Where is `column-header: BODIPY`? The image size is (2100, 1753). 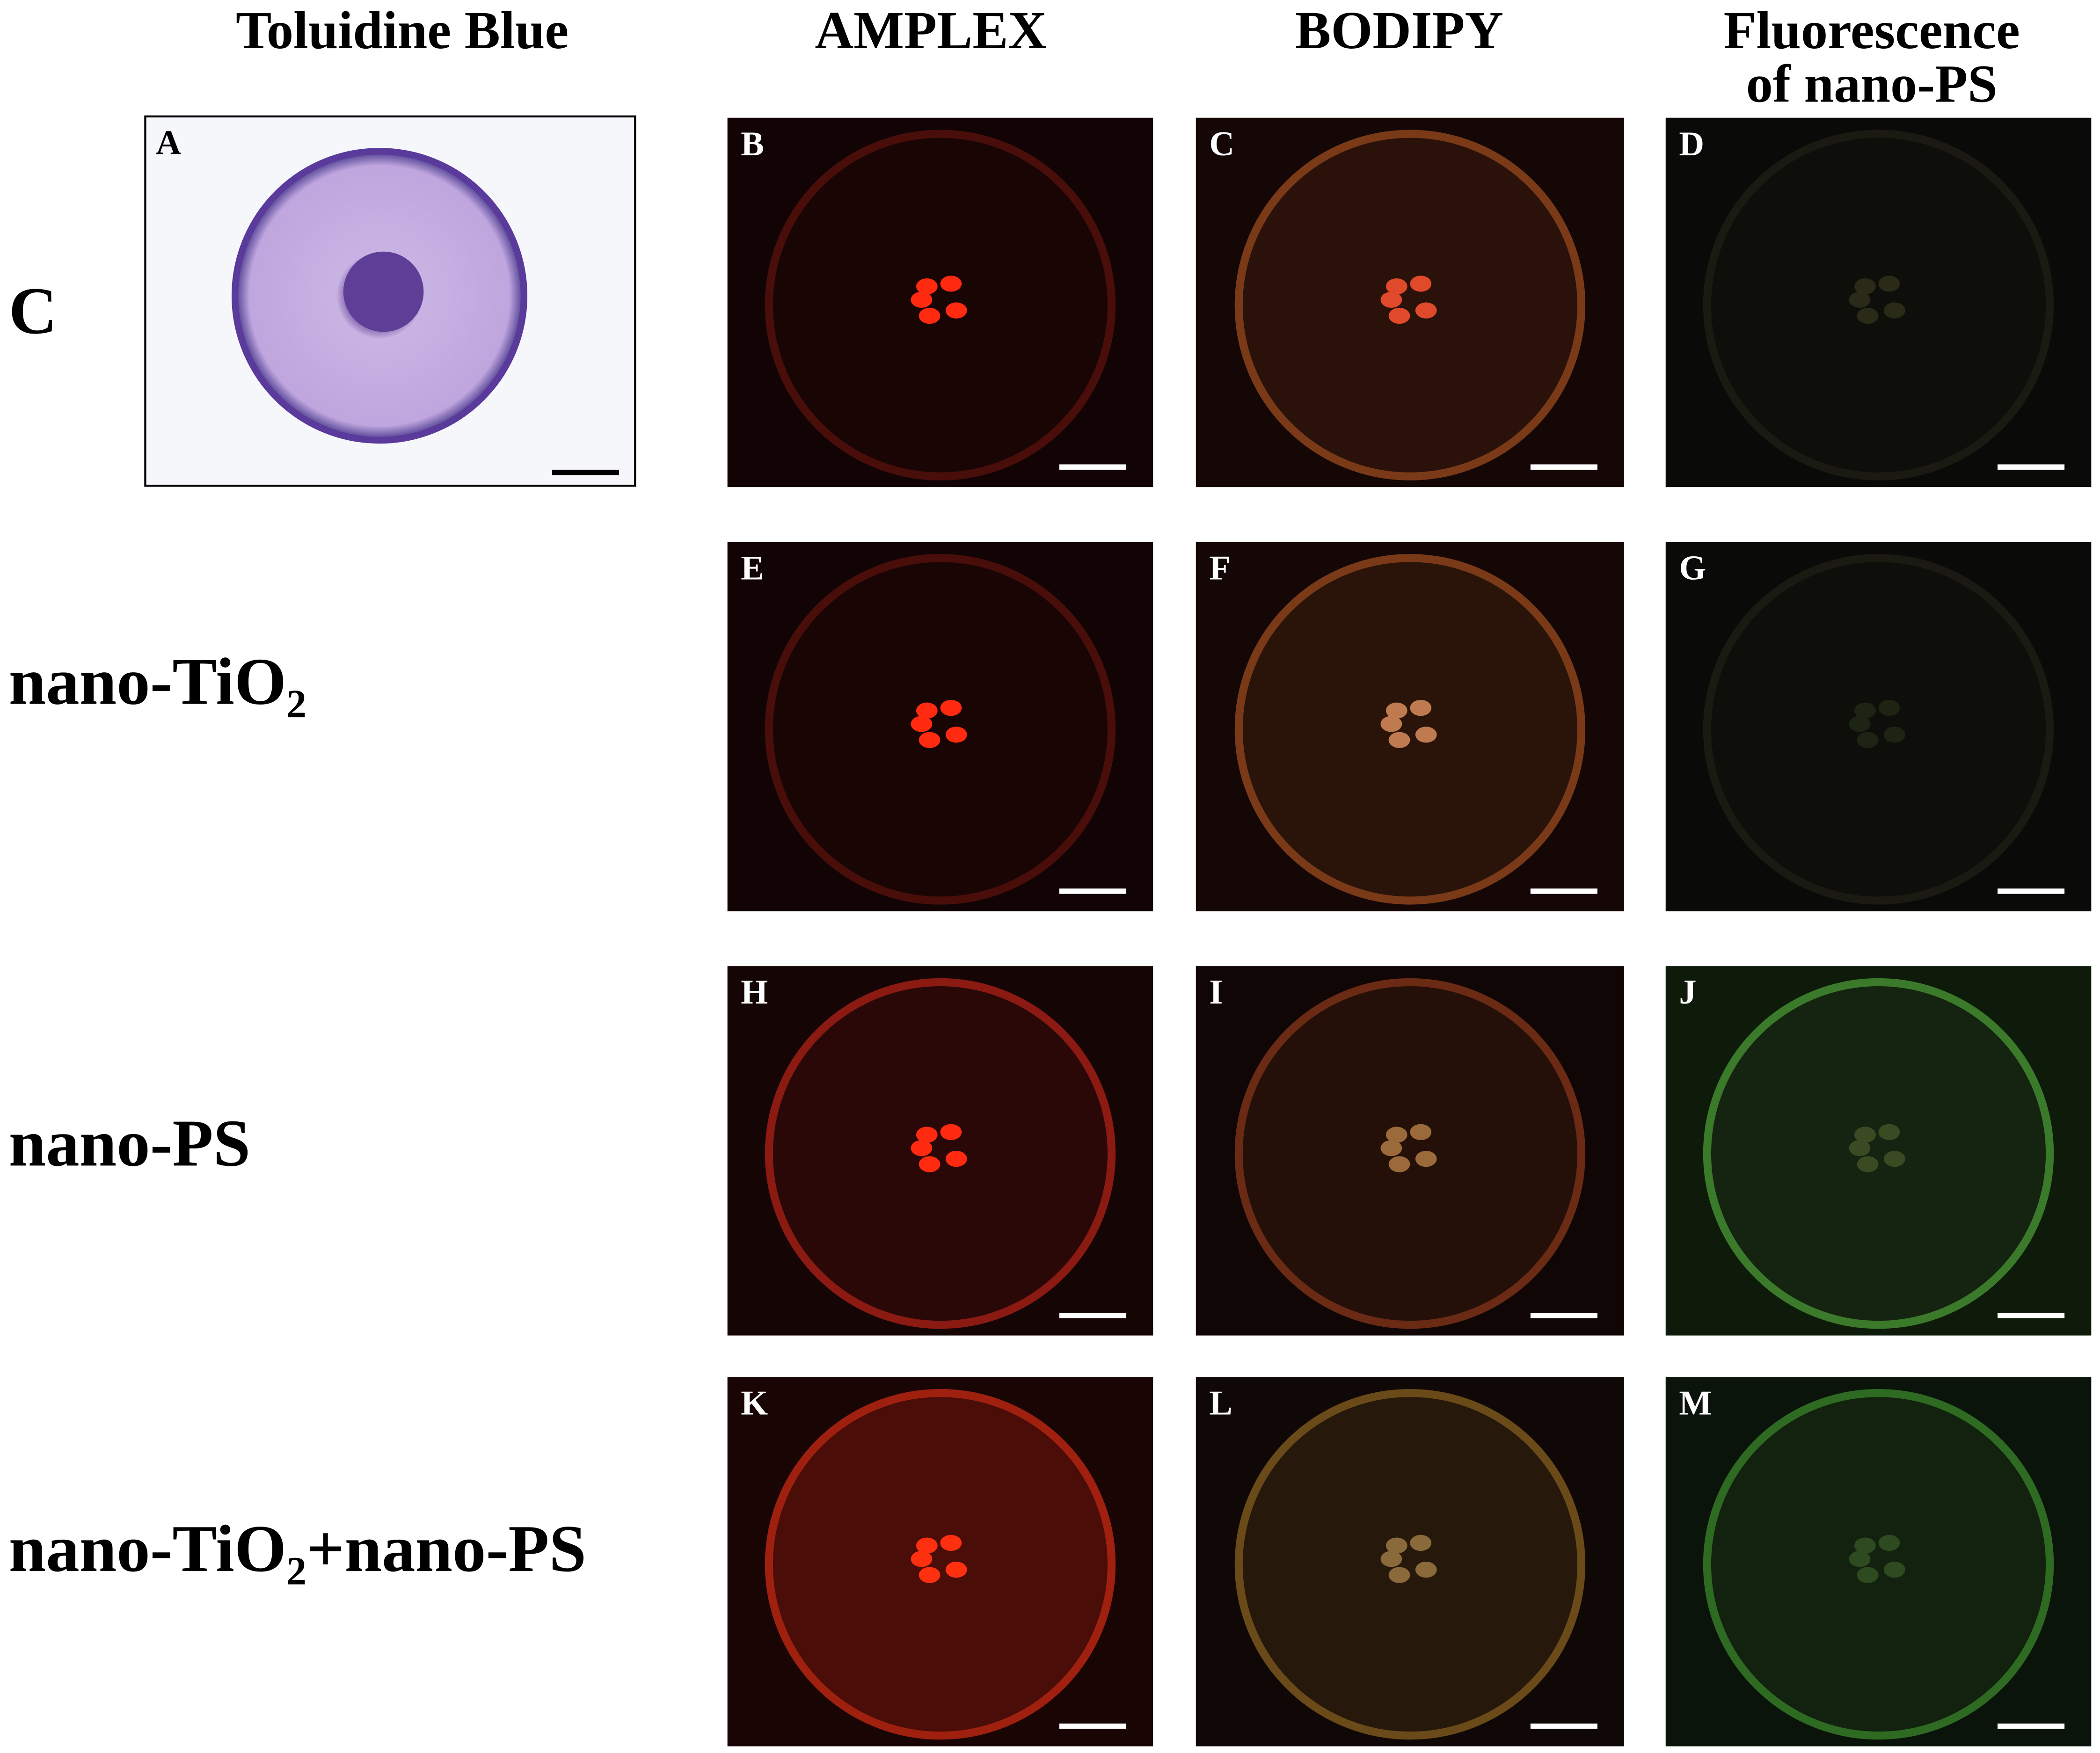
column-header: BODIPY is located at coordinates (1399, 30).